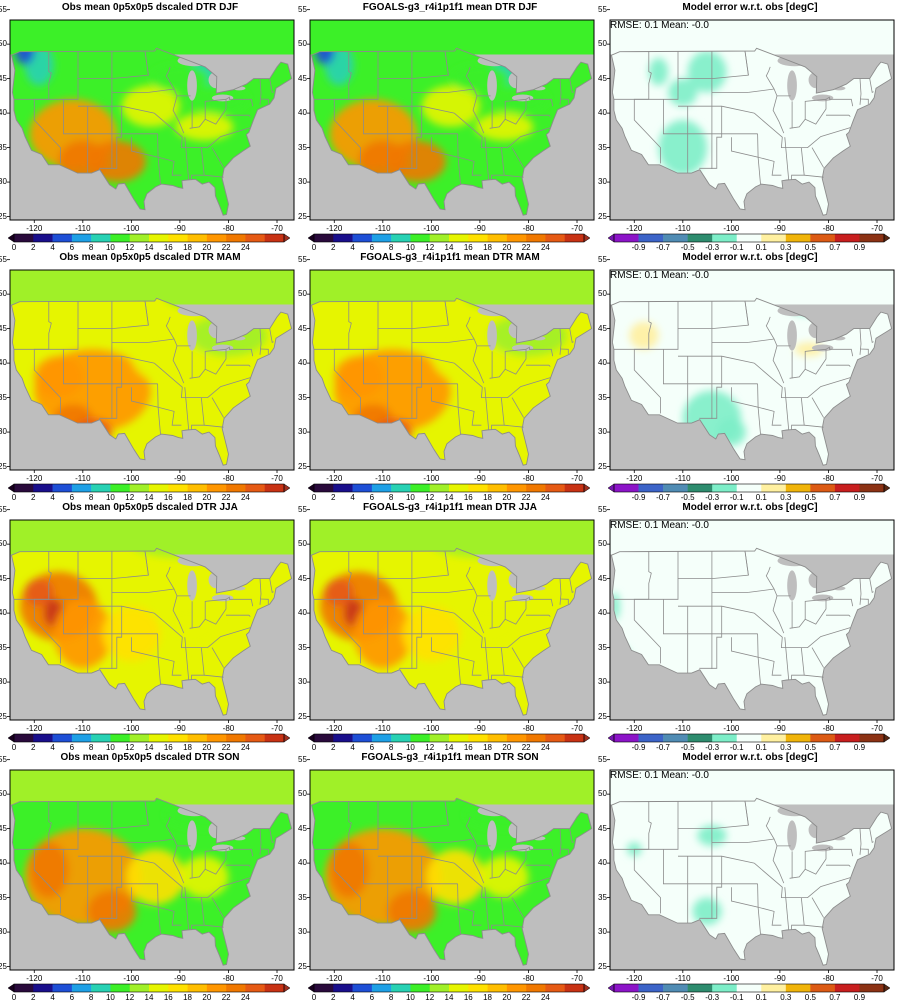 Image resolution: width=900 pixels, height=1002 pixels. What do you see at coordinates (750, 7) in the screenshot?
I see `panel-title: Model error w.r.t. obs [degC]` at bounding box center [750, 7].